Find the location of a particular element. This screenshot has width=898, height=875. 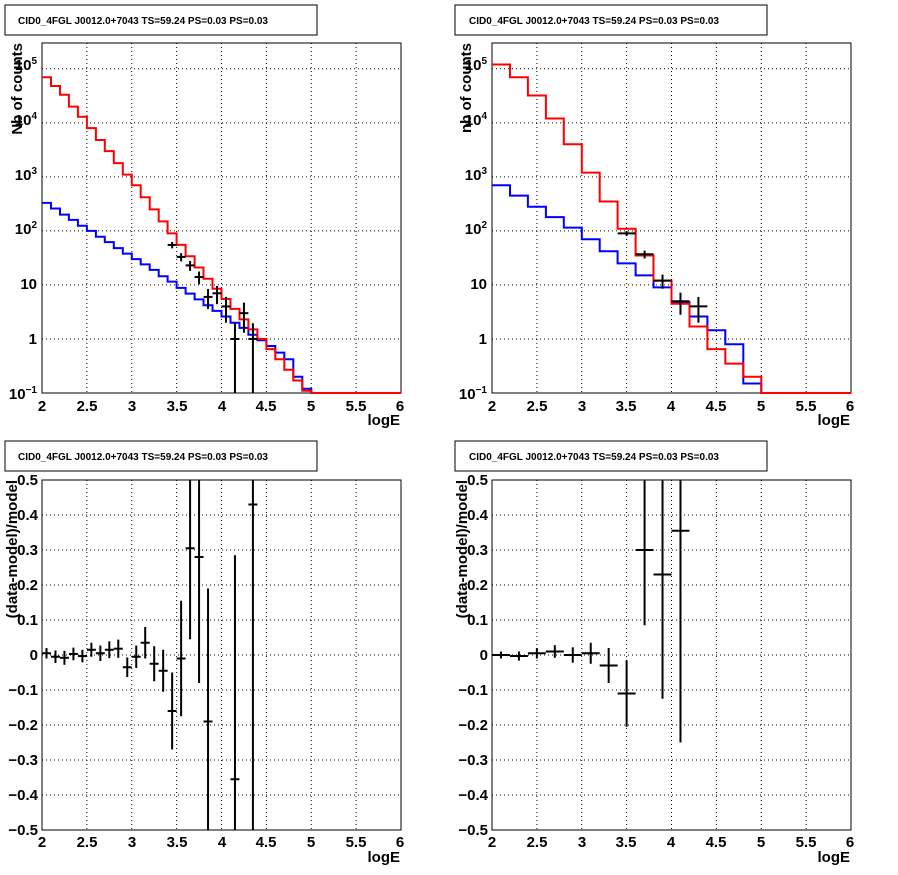

y-tick-label: 10⁴ is located at coordinates (26, 120).